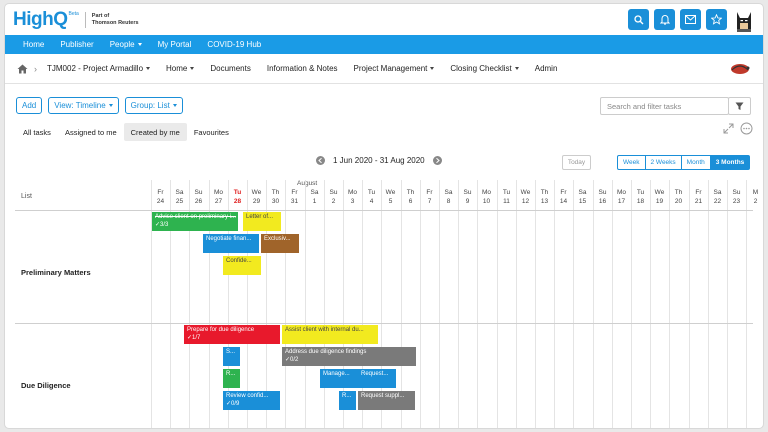  What do you see at coordinates (678, 201) in the screenshot?
I see `day-number: 20` at bounding box center [678, 201].